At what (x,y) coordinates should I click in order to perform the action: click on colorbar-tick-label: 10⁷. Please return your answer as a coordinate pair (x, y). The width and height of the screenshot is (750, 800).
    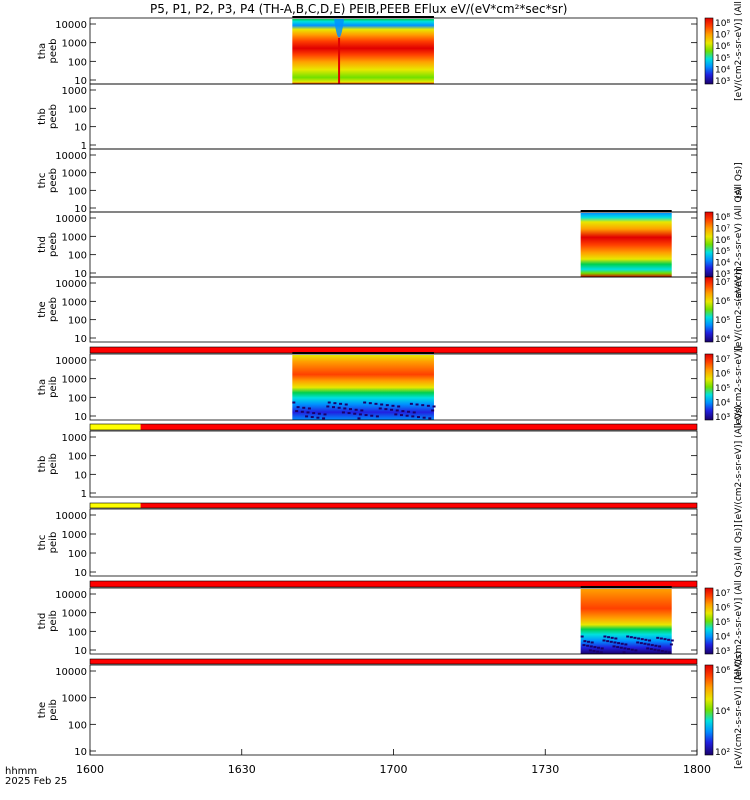
    Looking at the image, I should click on (722, 283).